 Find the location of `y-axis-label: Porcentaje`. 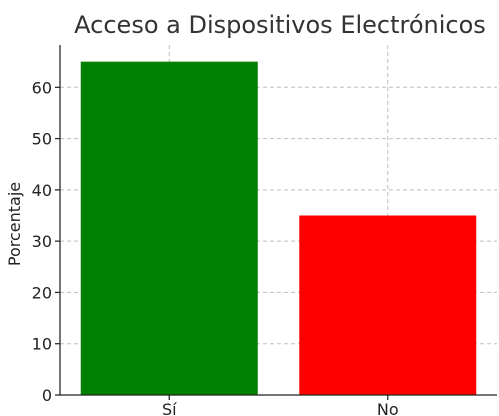

y-axis-label: Porcentaje is located at coordinates (14, 224).